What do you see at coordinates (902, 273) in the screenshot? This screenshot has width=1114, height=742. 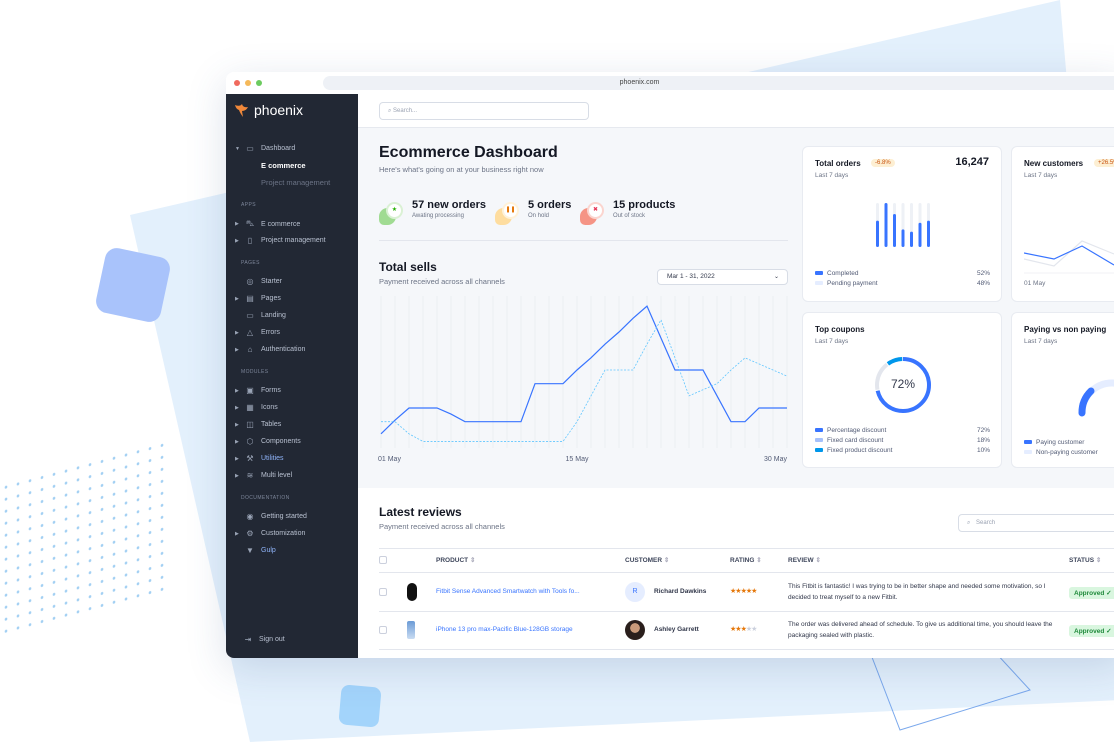 I see `legend-item: Completed 52%` at bounding box center [902, 273].